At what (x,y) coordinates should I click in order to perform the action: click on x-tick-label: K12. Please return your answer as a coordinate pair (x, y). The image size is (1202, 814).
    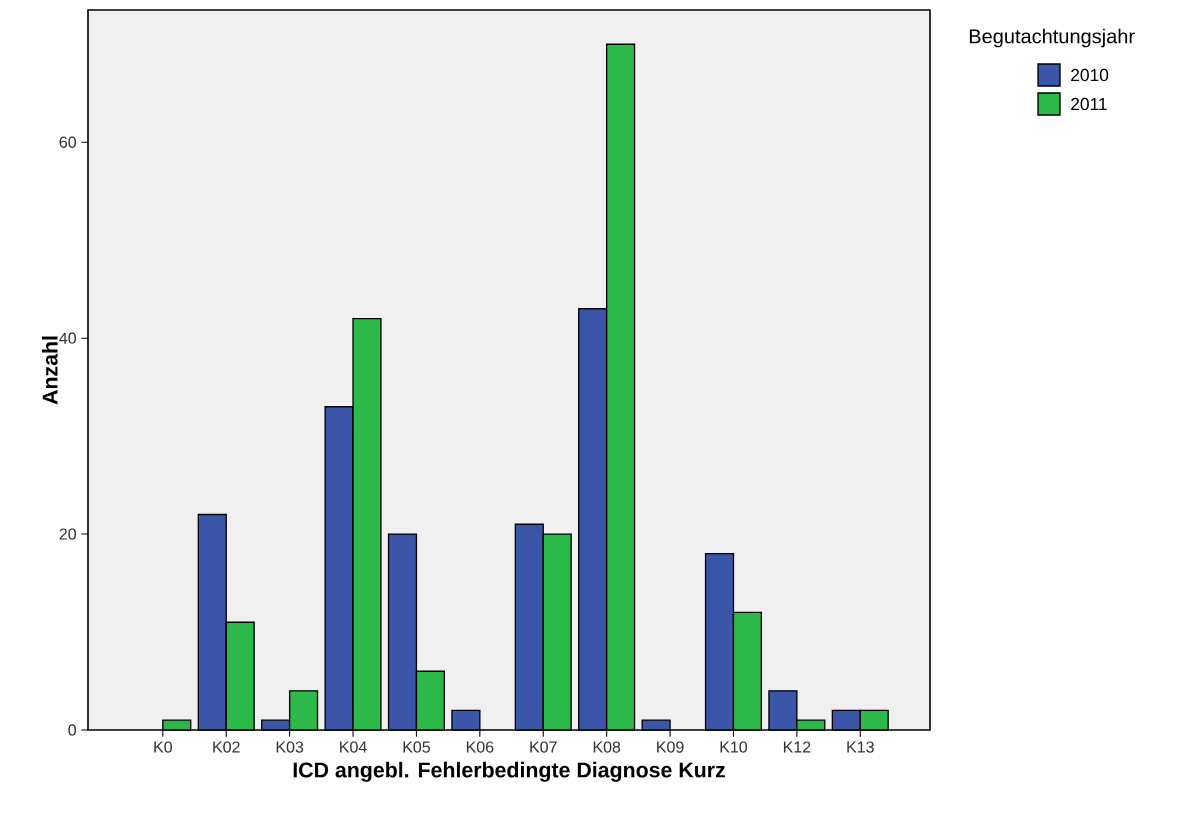
    Looking at the image, I should click on (797, 747).